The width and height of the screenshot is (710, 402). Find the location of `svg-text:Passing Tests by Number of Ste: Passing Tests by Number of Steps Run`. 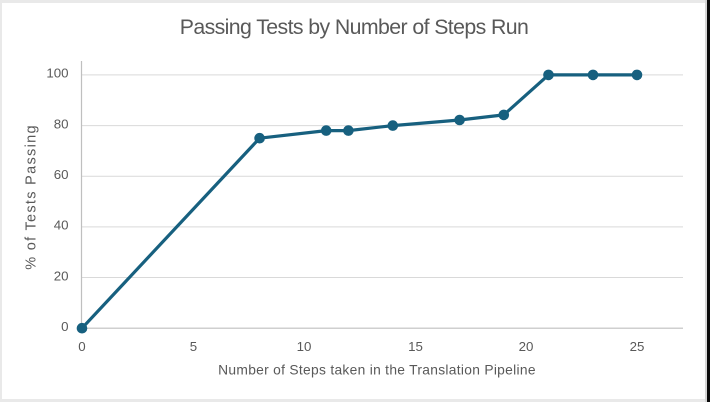

svg-text:Passing Tests by Number of Ste: Passing Tests by Number of Steps Run is located at coordinates (354, 27).